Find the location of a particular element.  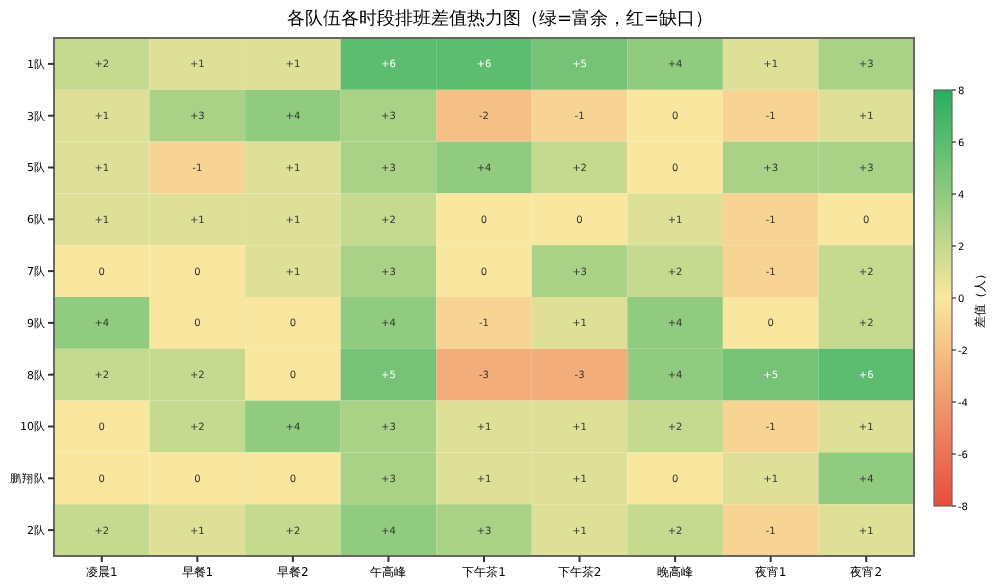

chart-title: 各队伍各时段排班差值热力图（绿=富余，红=缺口） is located at coordinates (500, 19).